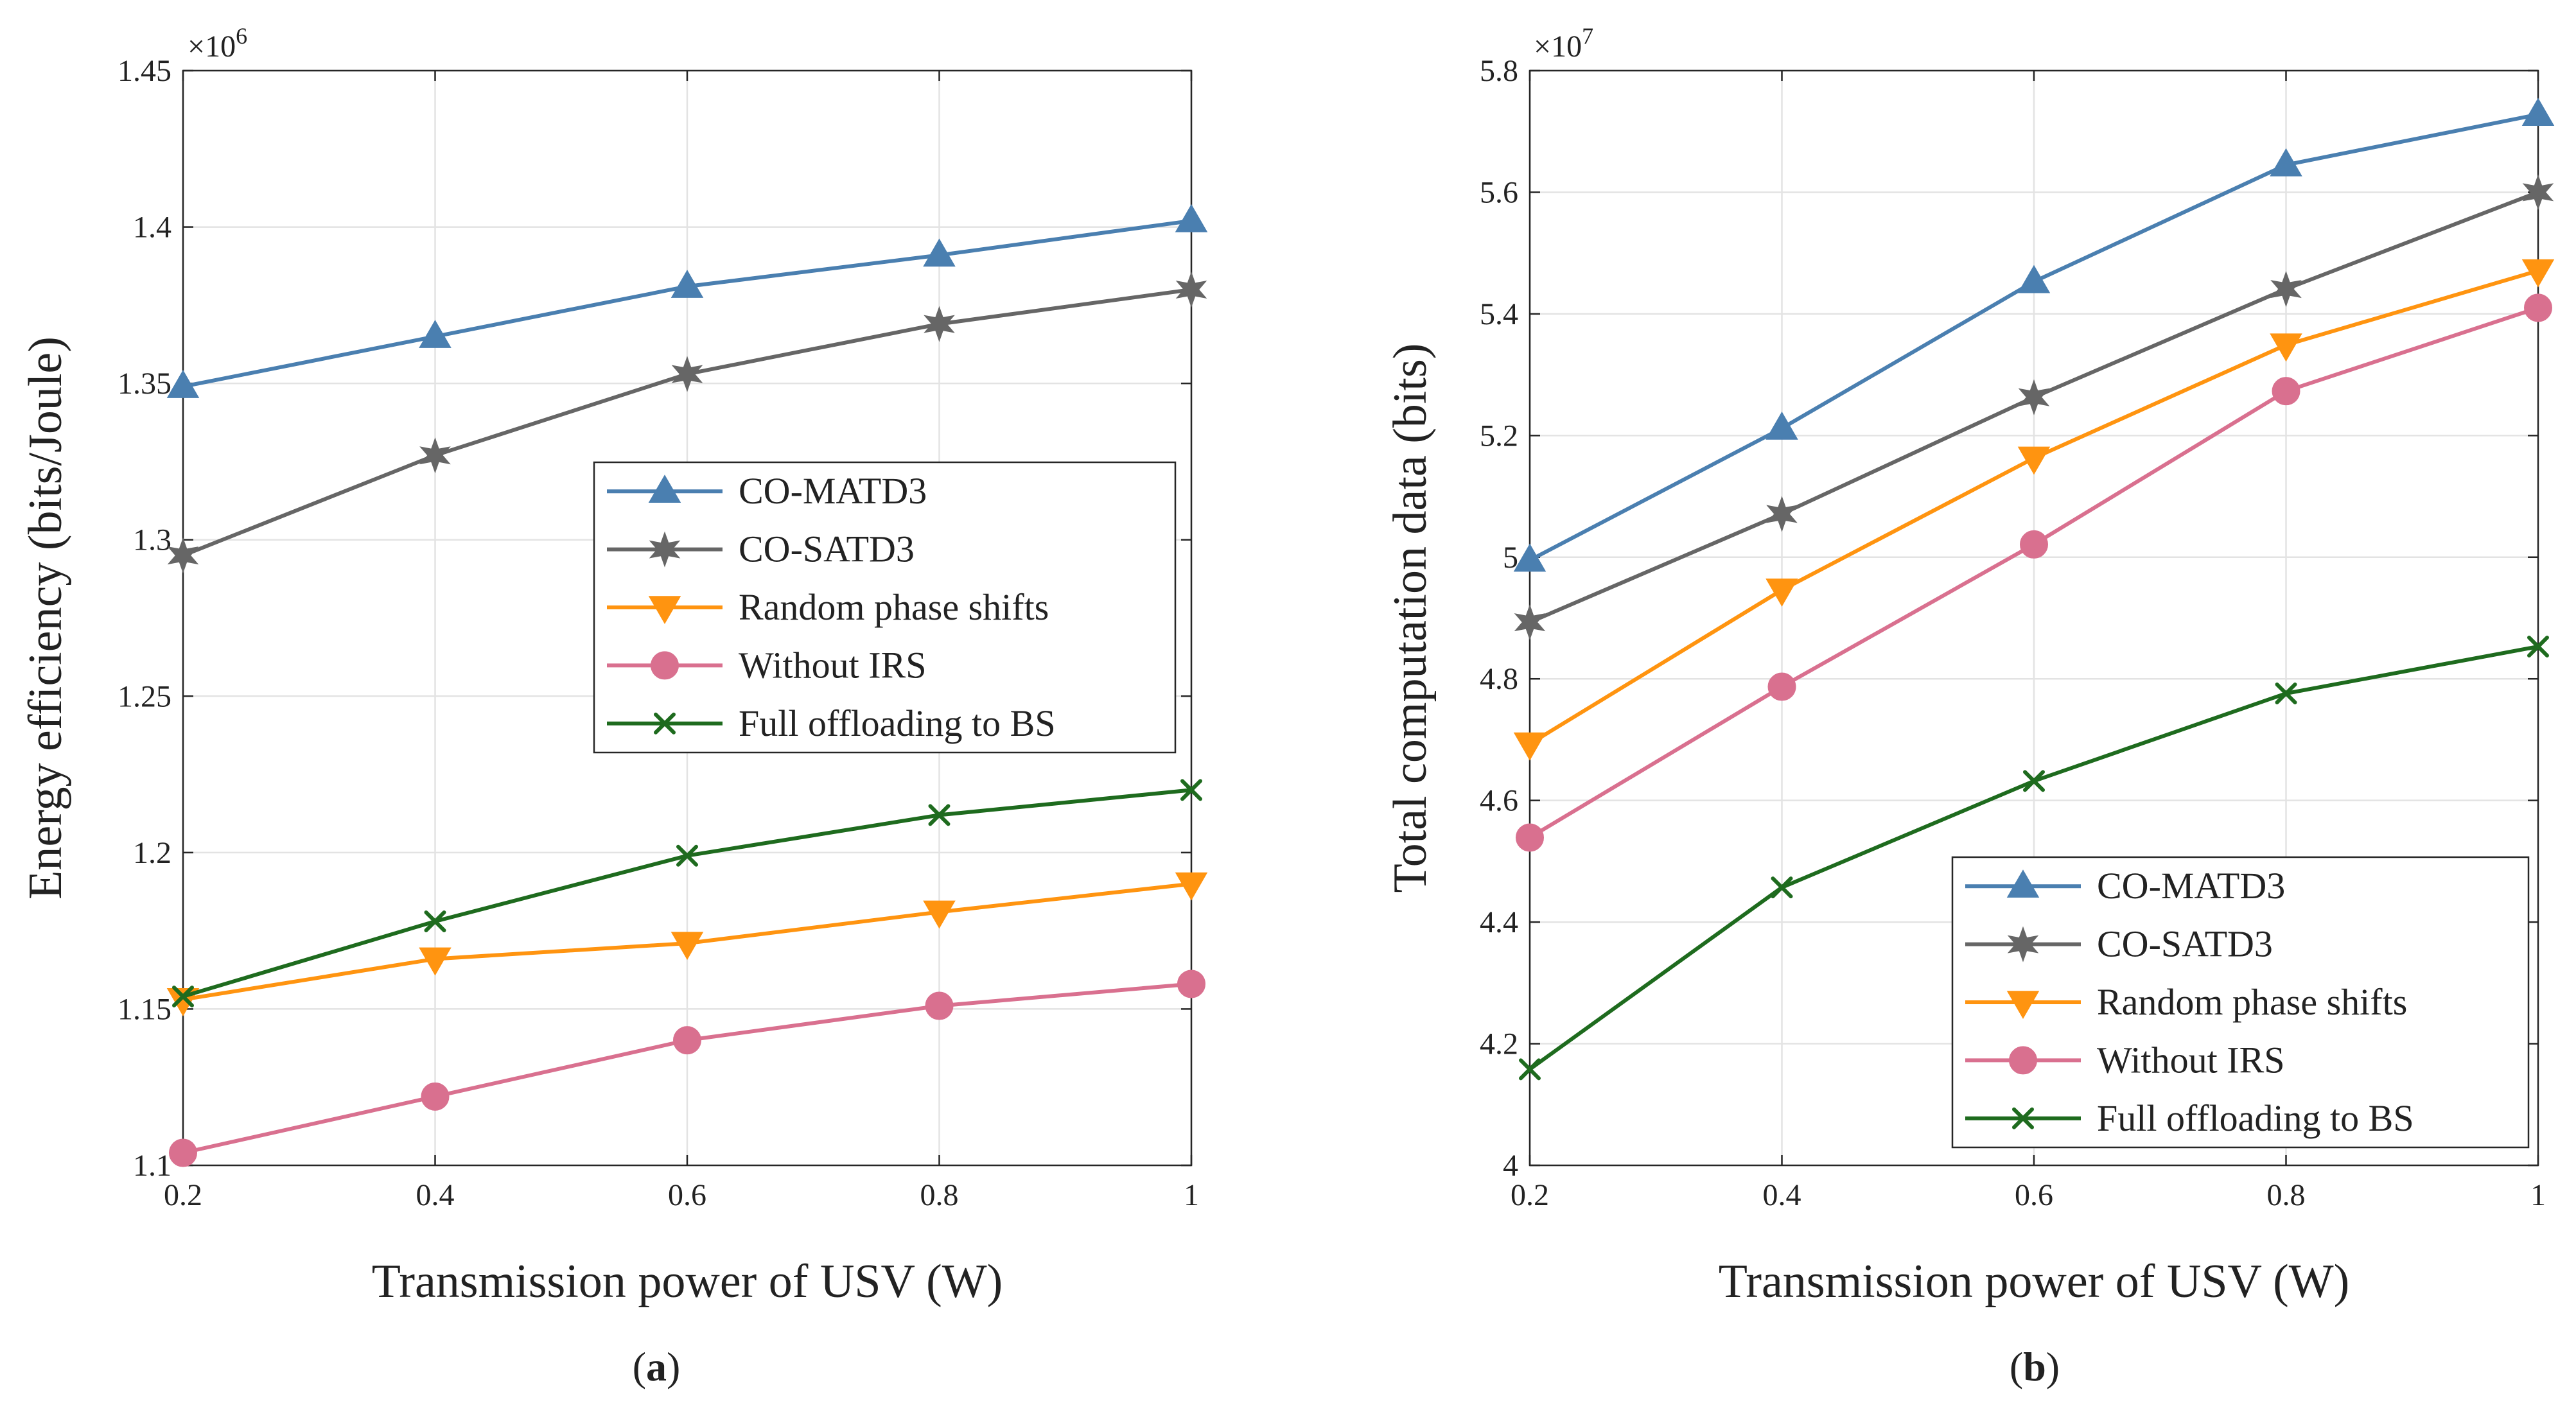  What do you see at coordinates (152, 228) in the screenshot?
I see `panel-a-y-tick-label: 1.4` at bounding box center [152, 228].